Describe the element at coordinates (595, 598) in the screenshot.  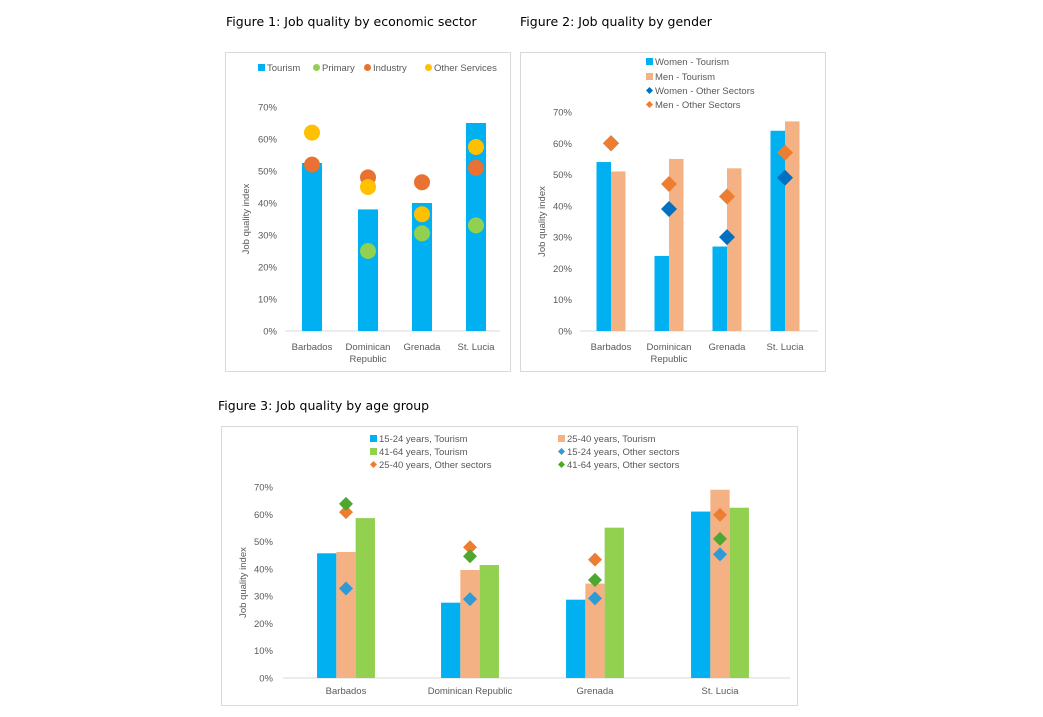
I see `marker-15-24-years-other-sectors-grenada` at that location.